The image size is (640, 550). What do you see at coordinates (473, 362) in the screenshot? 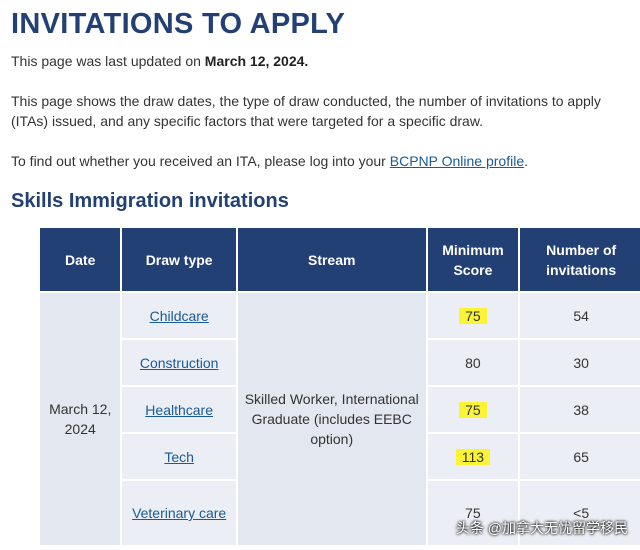
I see `min-score-cell: 80` at bounding box center [473, 362].